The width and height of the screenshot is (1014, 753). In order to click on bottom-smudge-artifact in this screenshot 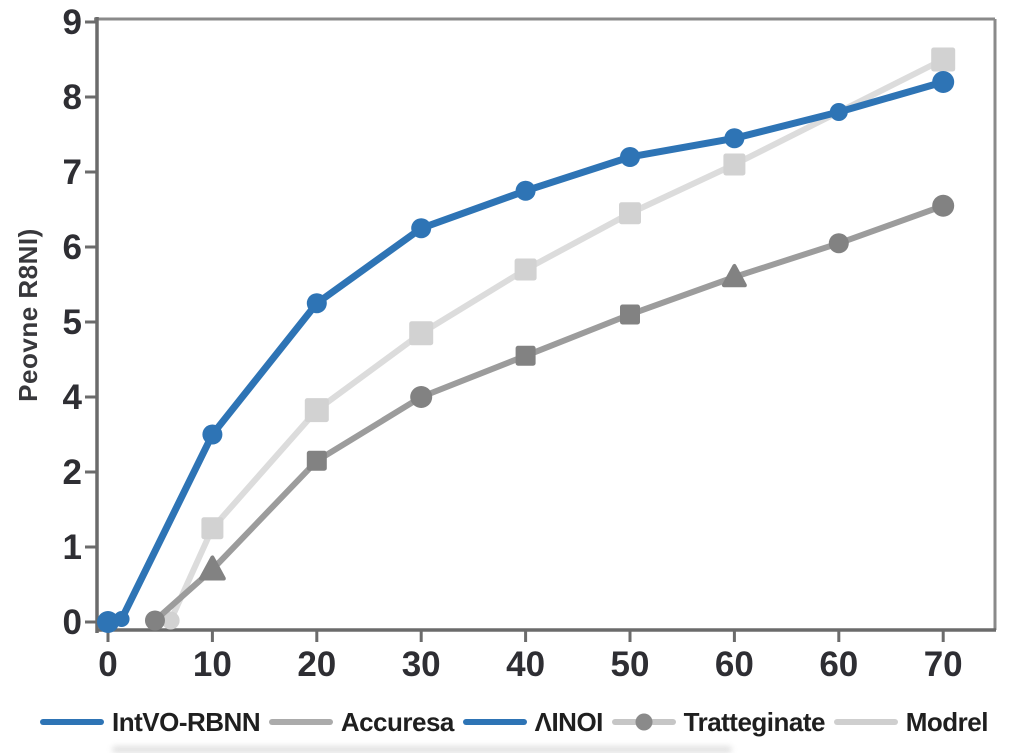, I will do `click(422, 749)`.